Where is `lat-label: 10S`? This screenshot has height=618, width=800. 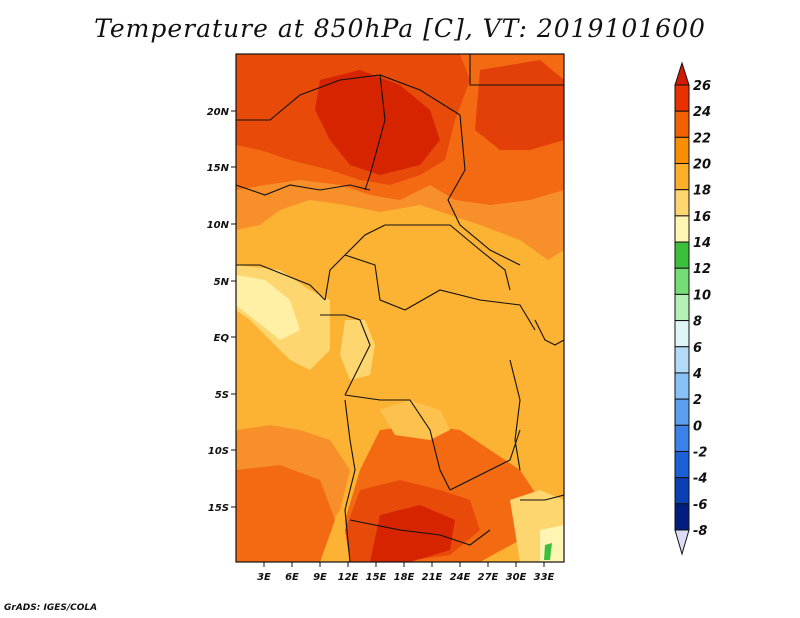 lat-label: 10S is located at coordinates (218, 451).